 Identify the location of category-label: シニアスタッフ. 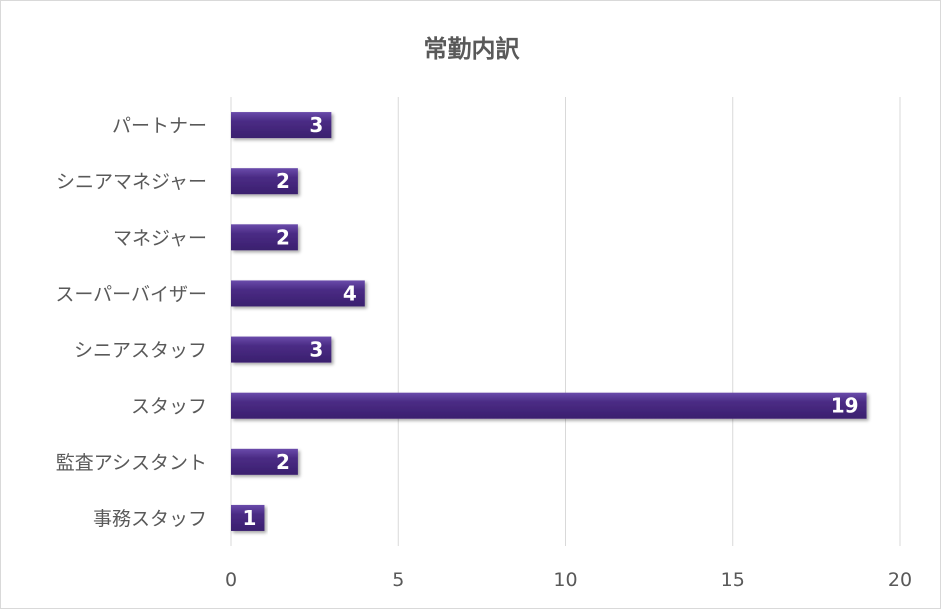
(140, 351).